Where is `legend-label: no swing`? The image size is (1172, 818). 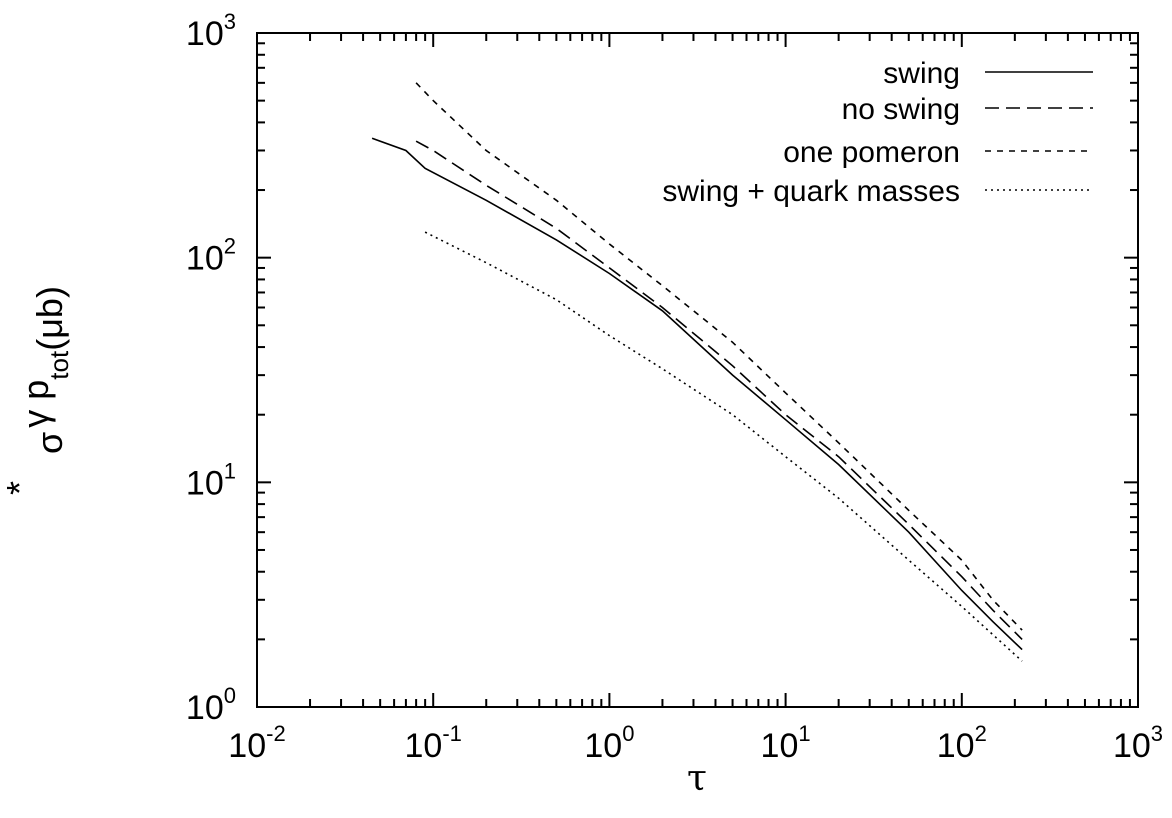
legend-label: no swing is located at coordinates (901, 109).